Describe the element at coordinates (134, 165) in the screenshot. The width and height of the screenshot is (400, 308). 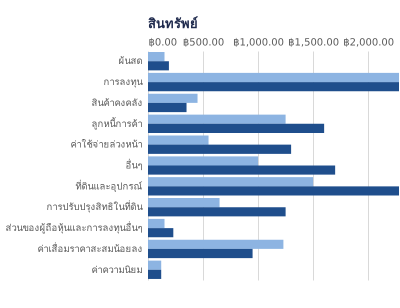
I see `y-tick-label: อื่นๆ` at that location.